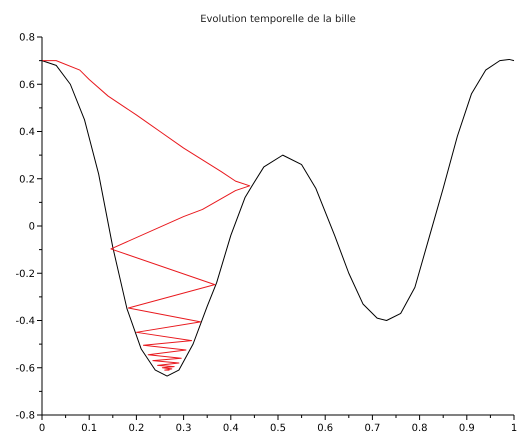 The height and width of the screenshot is (441, 526). I want to click on x-tick-label: 1, so click(514, 428).